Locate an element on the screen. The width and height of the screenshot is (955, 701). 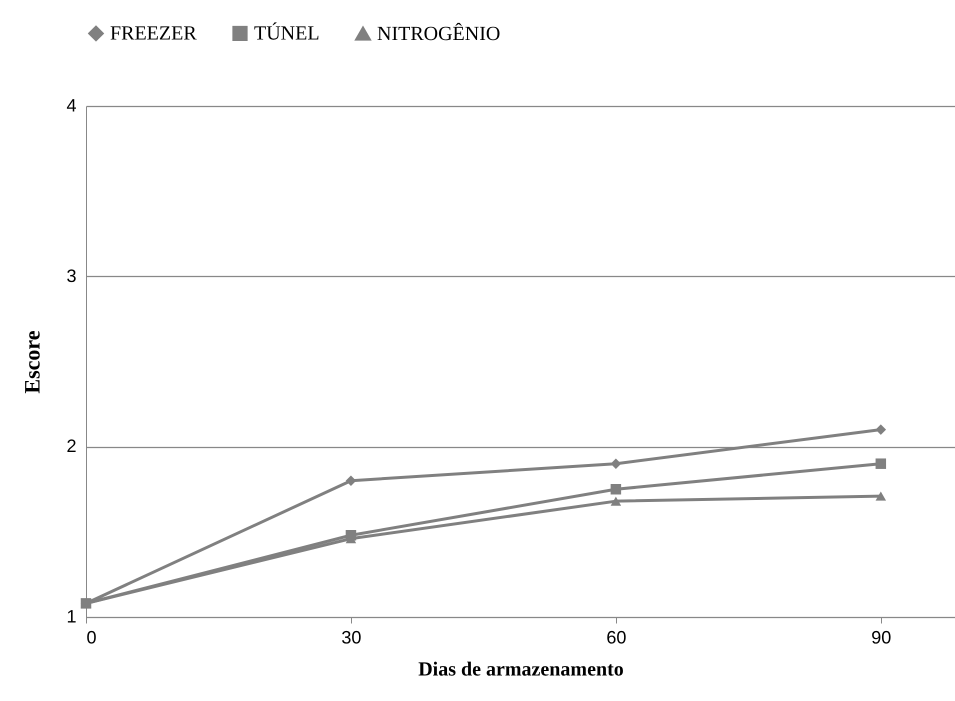
y-axis-title: Escore is located at coordinates (31, 362).